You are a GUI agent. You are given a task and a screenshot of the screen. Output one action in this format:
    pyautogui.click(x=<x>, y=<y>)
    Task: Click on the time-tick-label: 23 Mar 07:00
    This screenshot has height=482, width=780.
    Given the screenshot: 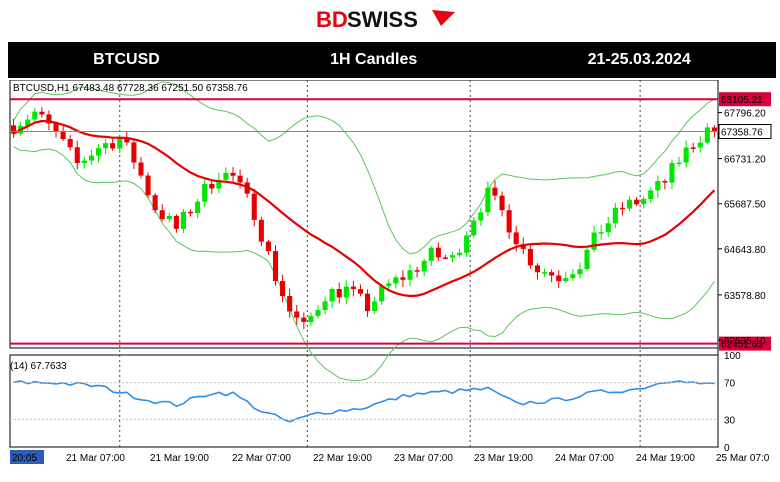 What is the action you would take?
    pyautogui.click(x=423, y=458)
    